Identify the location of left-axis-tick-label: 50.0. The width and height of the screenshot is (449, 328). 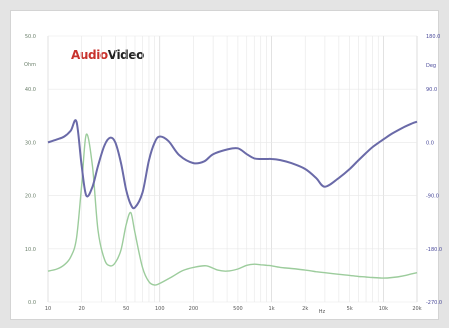
(30, 37).